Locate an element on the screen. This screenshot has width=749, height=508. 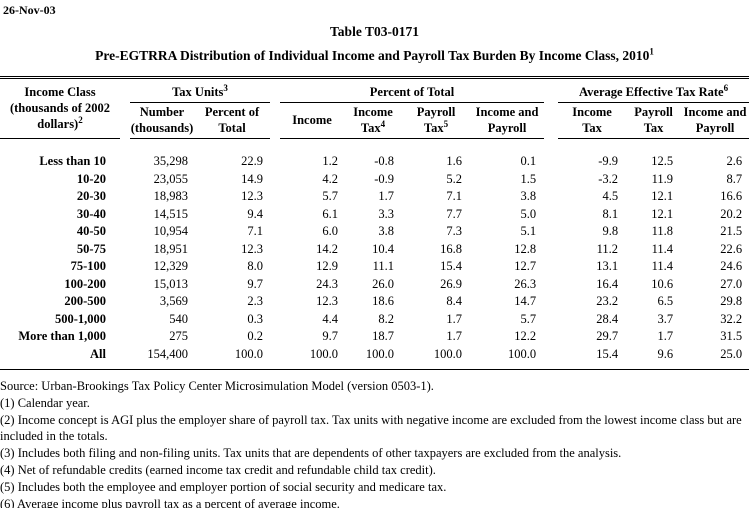
value-cell: 3.3 is located at coordinates (386, 213).